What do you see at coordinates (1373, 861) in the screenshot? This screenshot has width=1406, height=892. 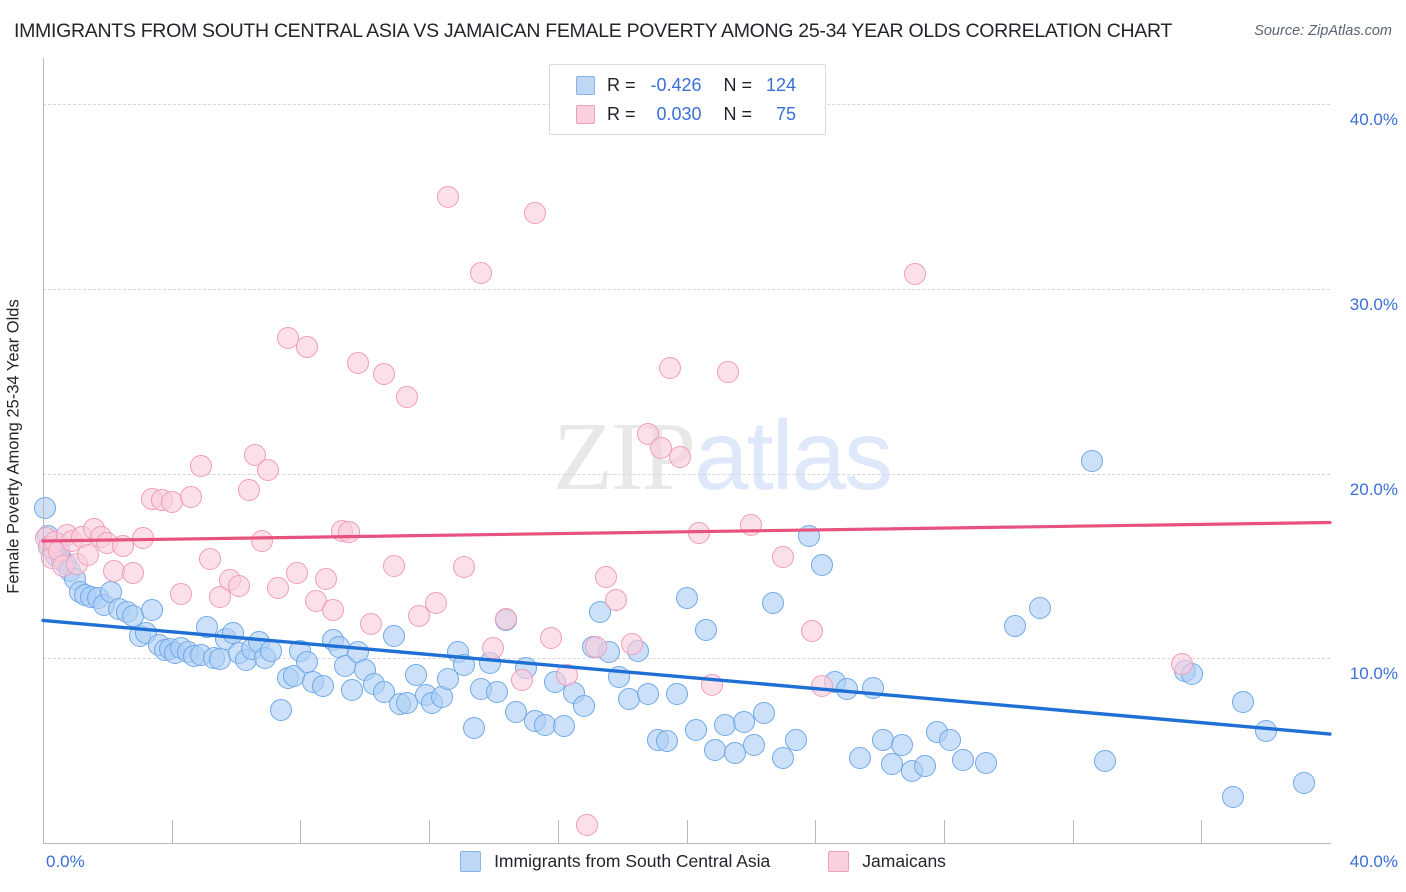 I see `x-axis-max-label: 40.0%` at bounding box center [1373, 861].